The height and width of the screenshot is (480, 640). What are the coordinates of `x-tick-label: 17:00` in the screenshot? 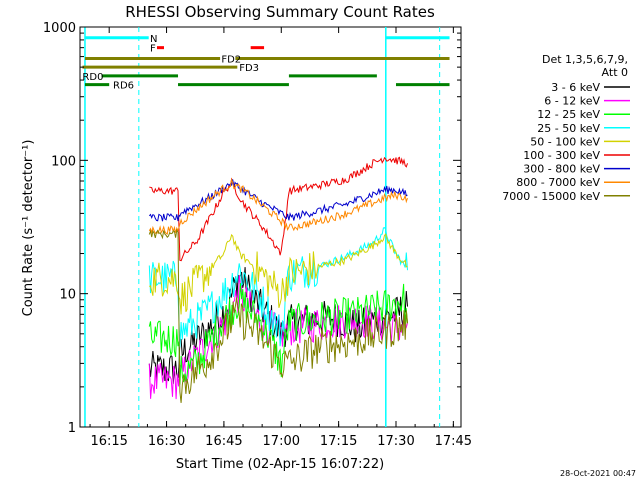 It's located at (281, 441).